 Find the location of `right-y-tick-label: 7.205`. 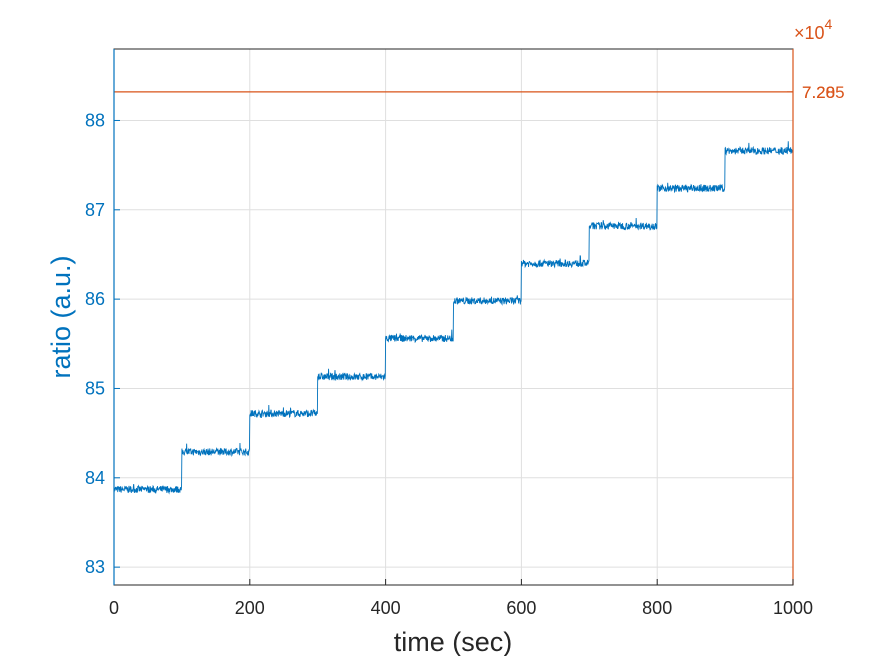

right-y-tick-label: 7.205 is located at coordinates (823, 92).